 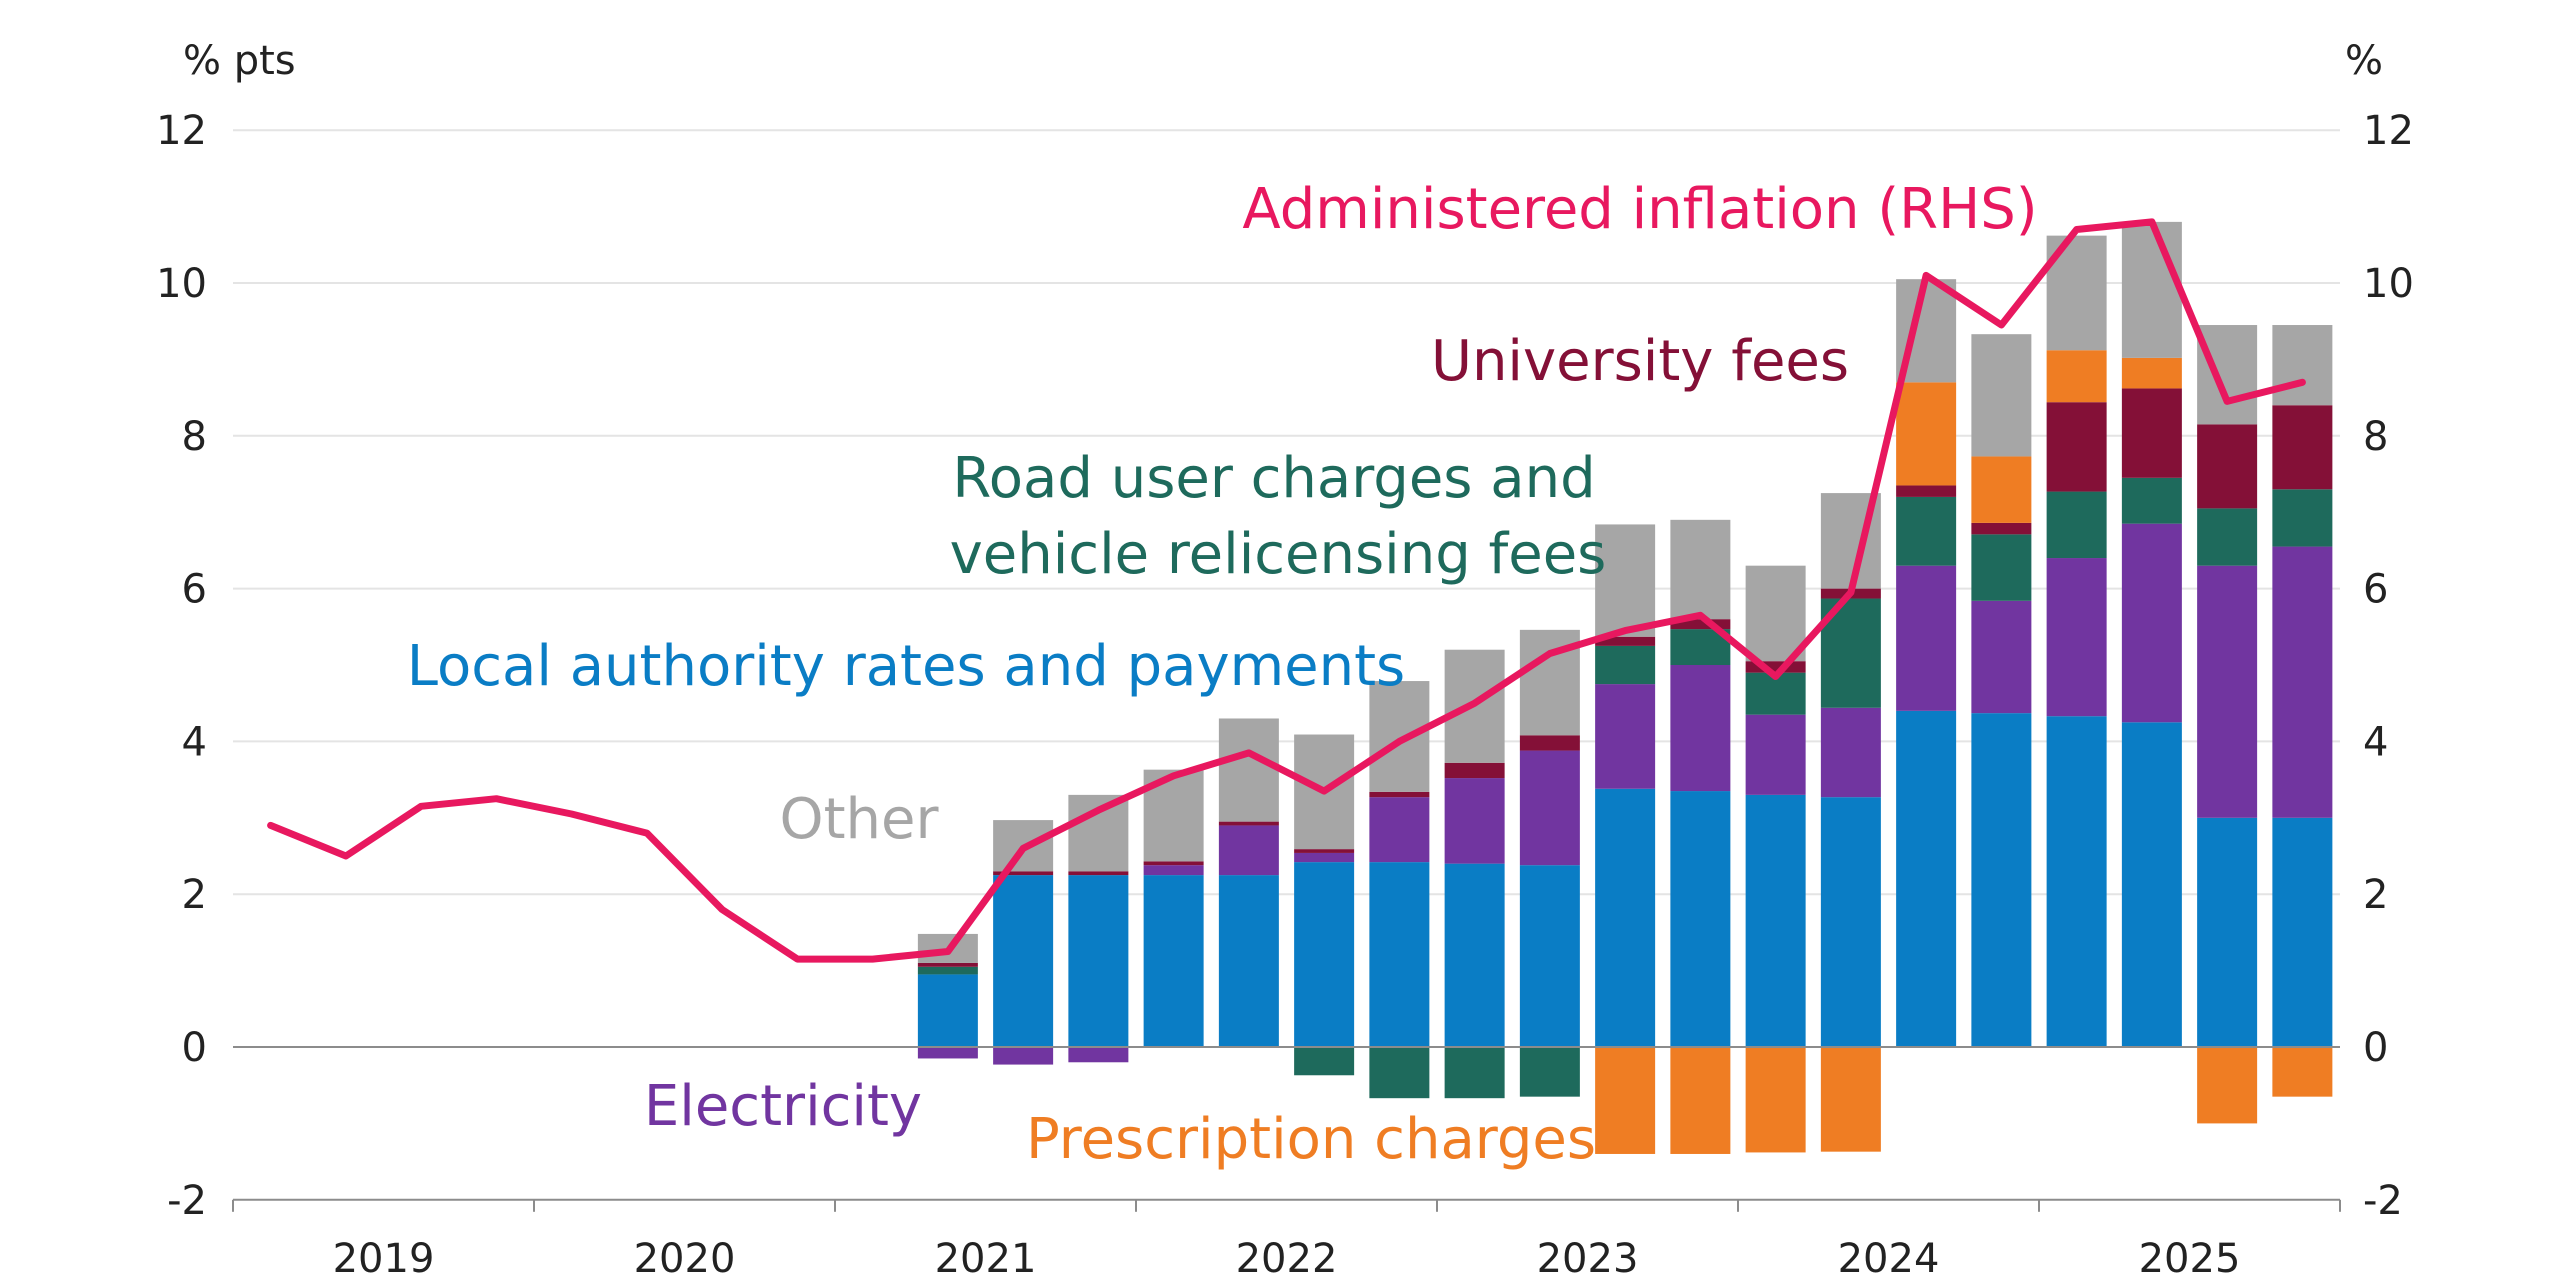 What do you see at coordinates (685, 1258) in the screenshot?
I see `year-label: 2020` at bounding box center [685, 1258].